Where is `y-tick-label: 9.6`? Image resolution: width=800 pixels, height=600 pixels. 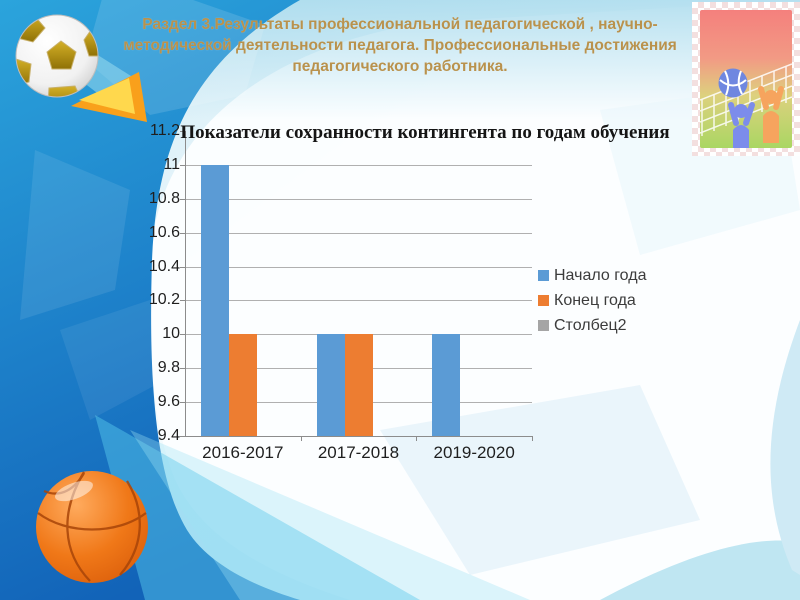
y-tick-label: 9.6 is located at coordinates (168, 402).